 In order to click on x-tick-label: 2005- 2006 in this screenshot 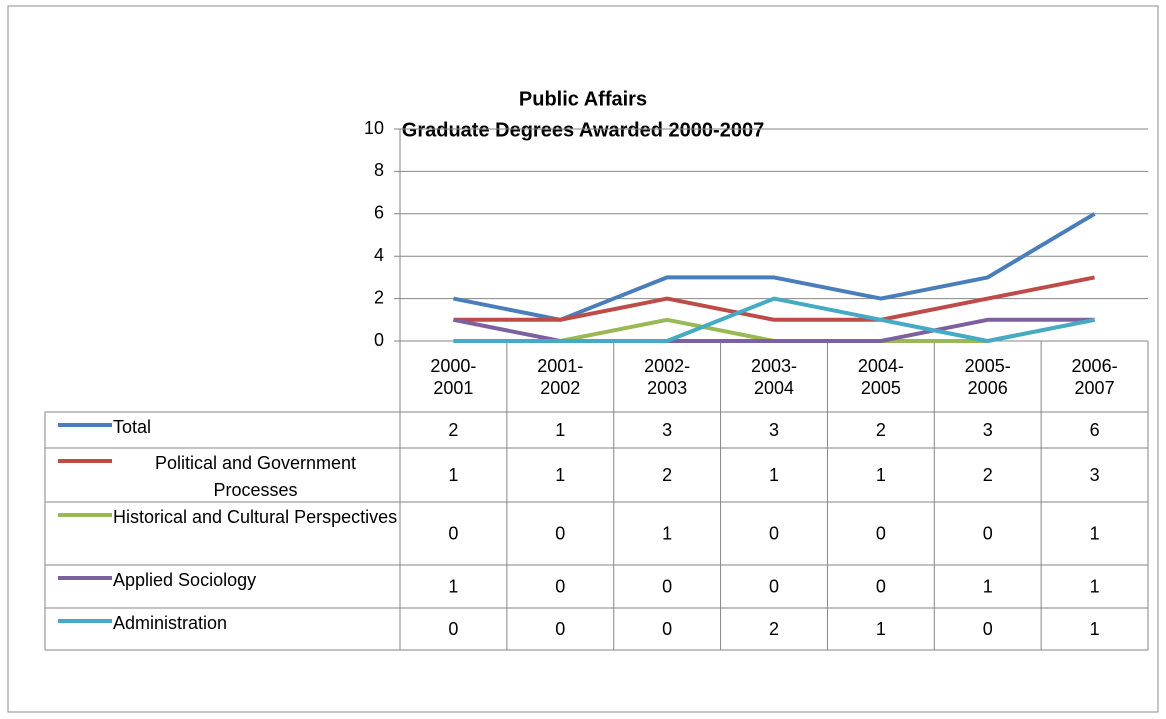, I will do `click(987, 376)`.